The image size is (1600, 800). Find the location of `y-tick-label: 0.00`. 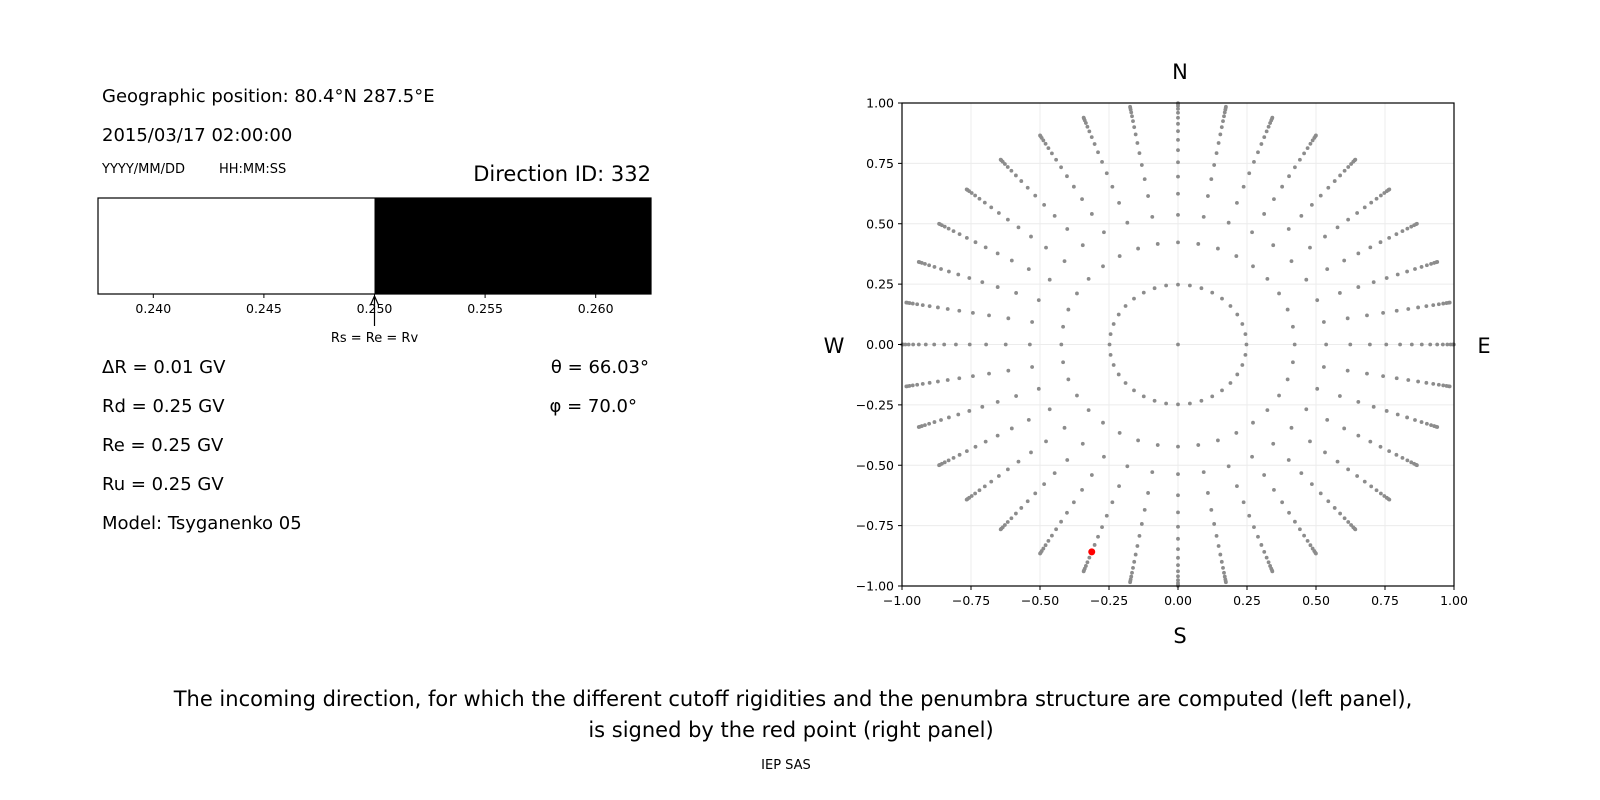

y-tick-label: 0.00 is located at coordinates (880, 344).